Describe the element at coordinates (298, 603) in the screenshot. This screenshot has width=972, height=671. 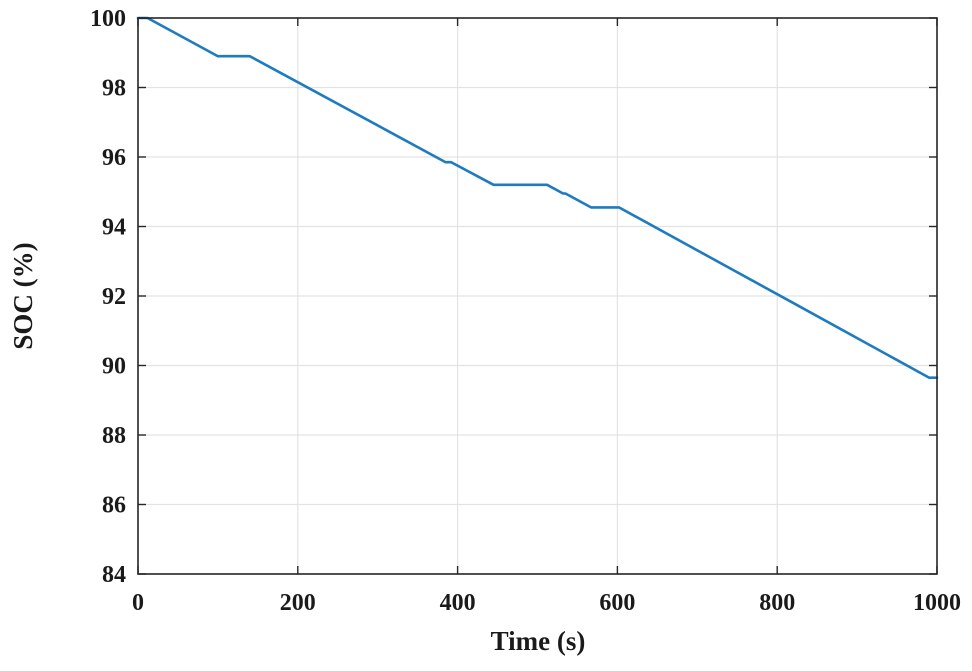
I see `x-tick-label: 200` at that location.